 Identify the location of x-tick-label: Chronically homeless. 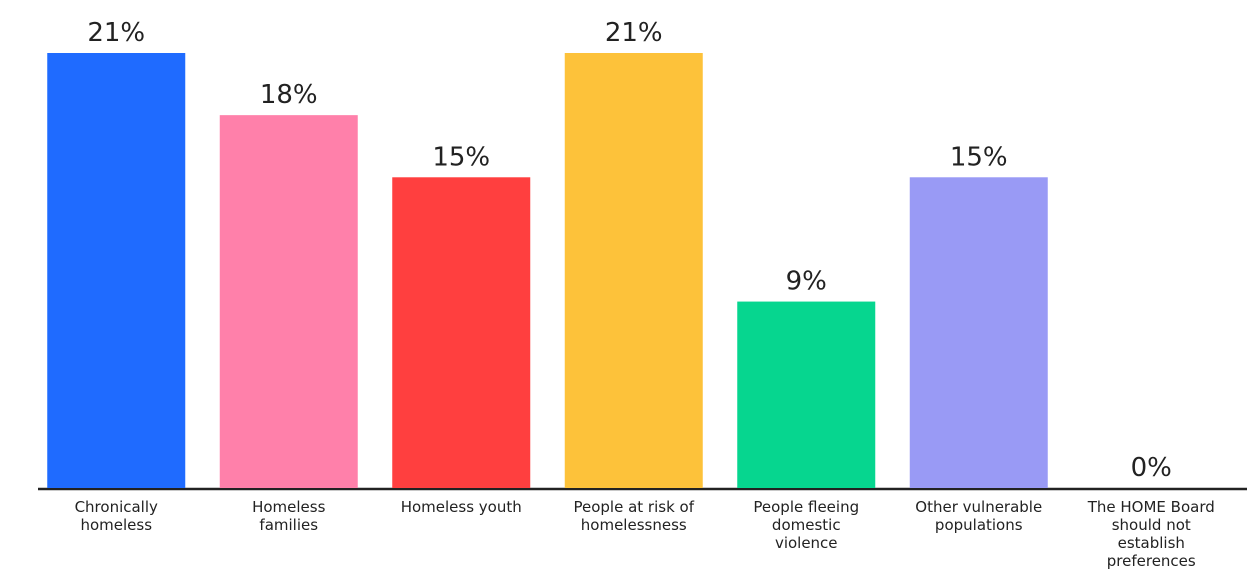
(116, 516).